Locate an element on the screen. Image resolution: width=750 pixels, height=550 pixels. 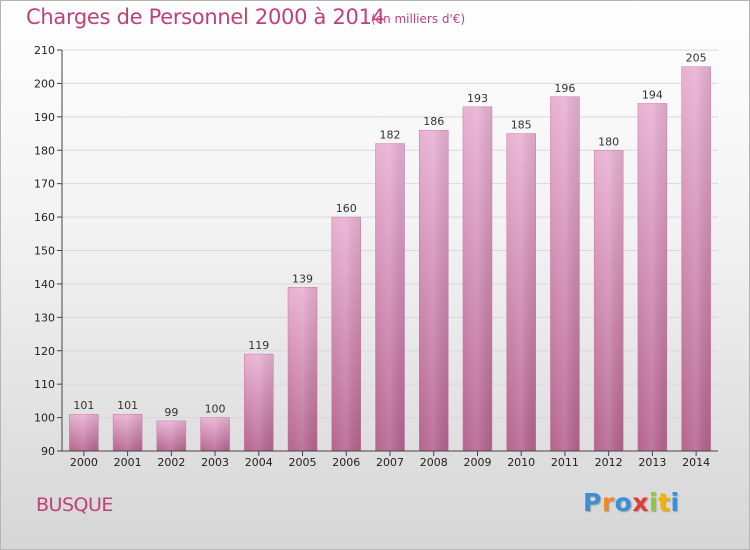
logo-letter: o is located at coordinates (623, 502).